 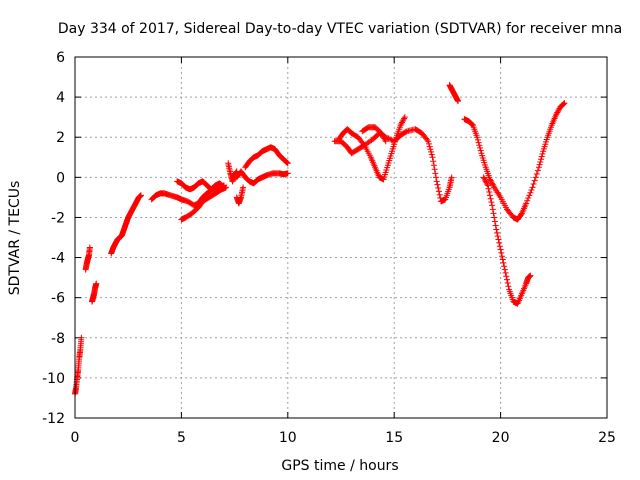 What do you see at coordinates (60, 178) in the screenshot?
I see `y-tick-label: 0` at bounding box center [60, 178].